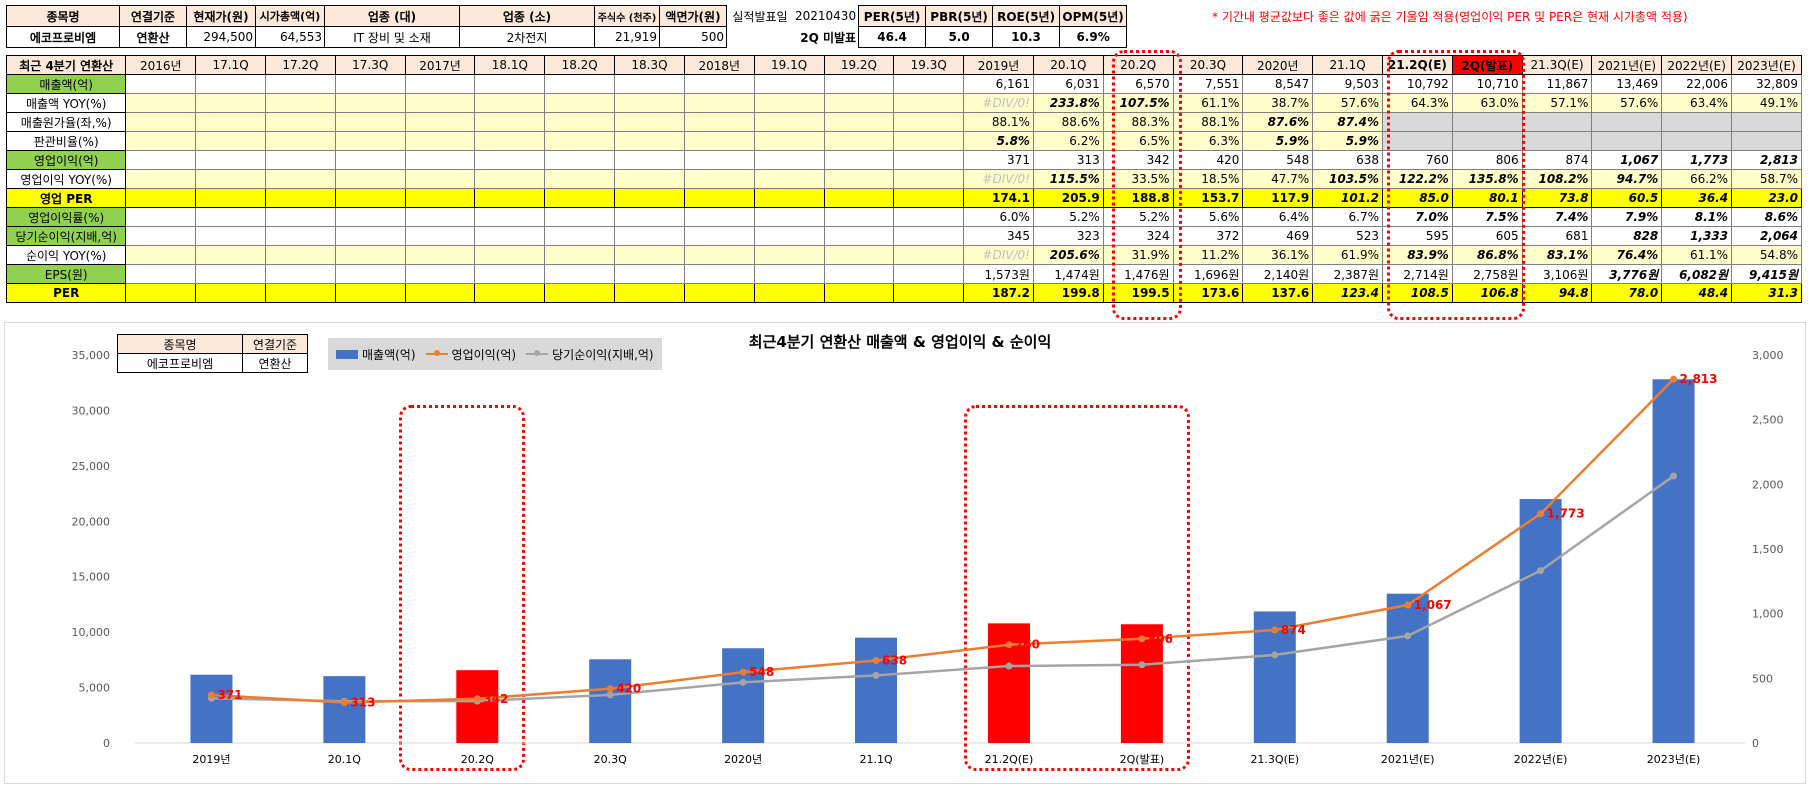 The width and height of the screenshot is (1808, 785). Describe the element at coordinates (1068, 255) in the screenshot. I see `table-cell: 205.6%` at that location.